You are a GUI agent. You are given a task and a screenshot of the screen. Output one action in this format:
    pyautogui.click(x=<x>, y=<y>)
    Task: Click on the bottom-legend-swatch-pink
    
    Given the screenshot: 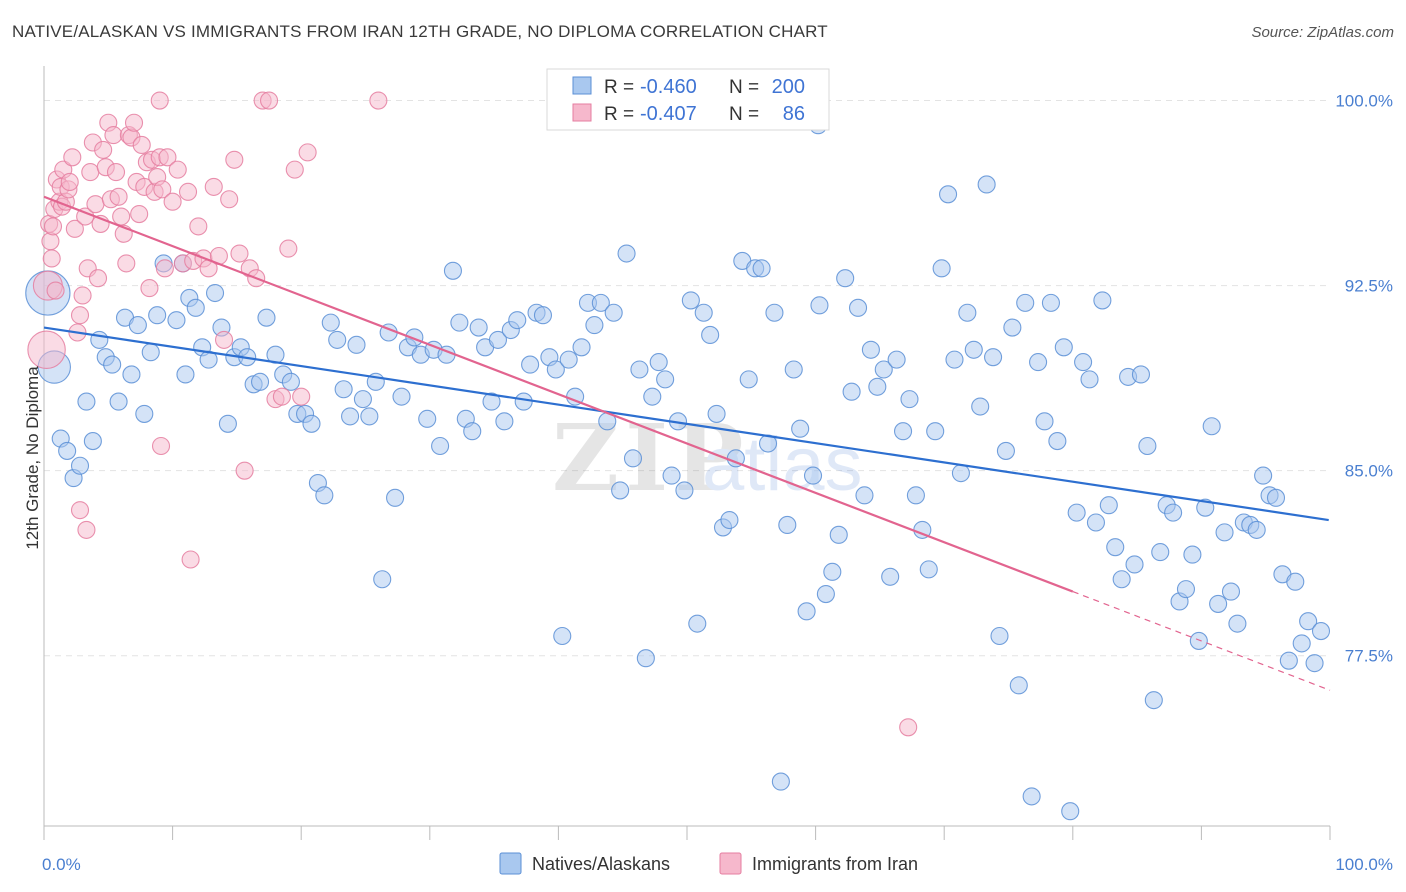 What is the action you would take?
    pyautogui.click(x=730, y=863)
    